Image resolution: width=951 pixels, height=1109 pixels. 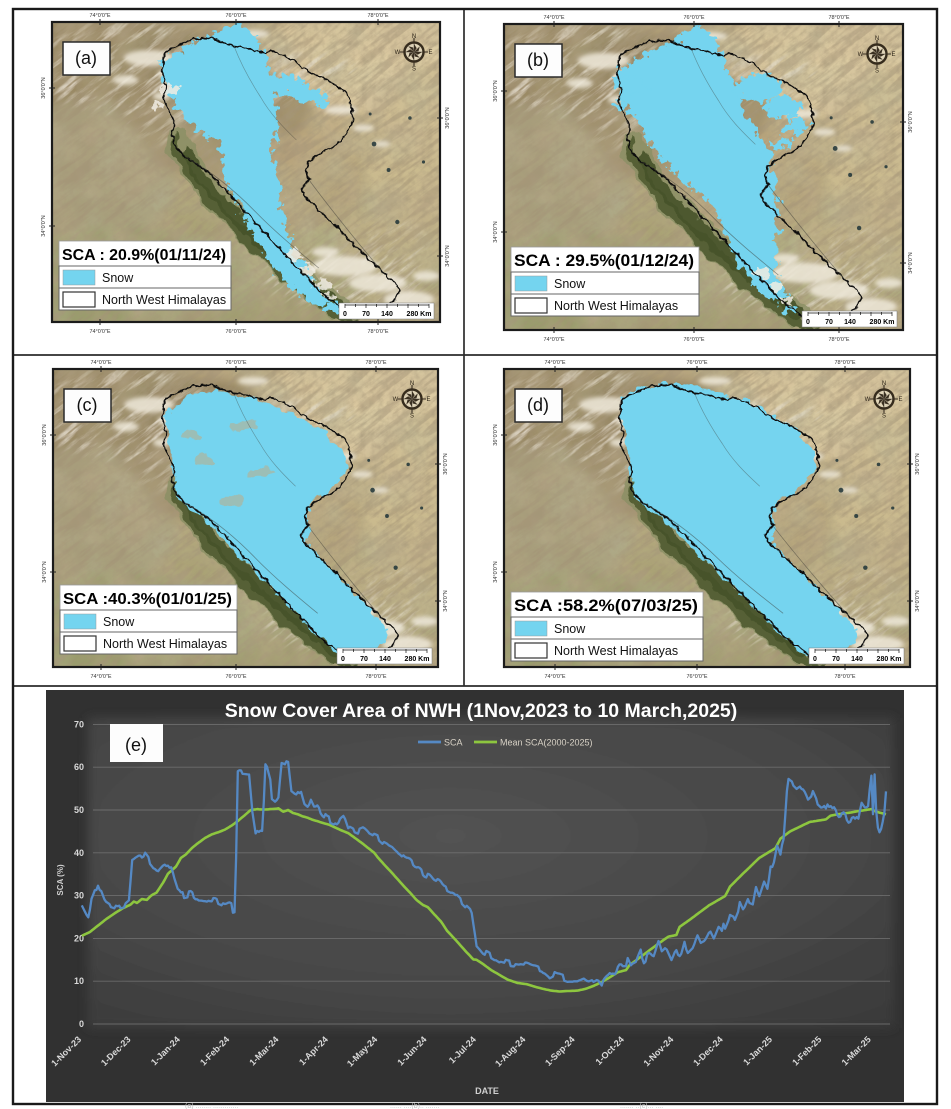 I want to click on svg-text: SCA : 29.5%(01/12/24), so click(x=604, y=261).